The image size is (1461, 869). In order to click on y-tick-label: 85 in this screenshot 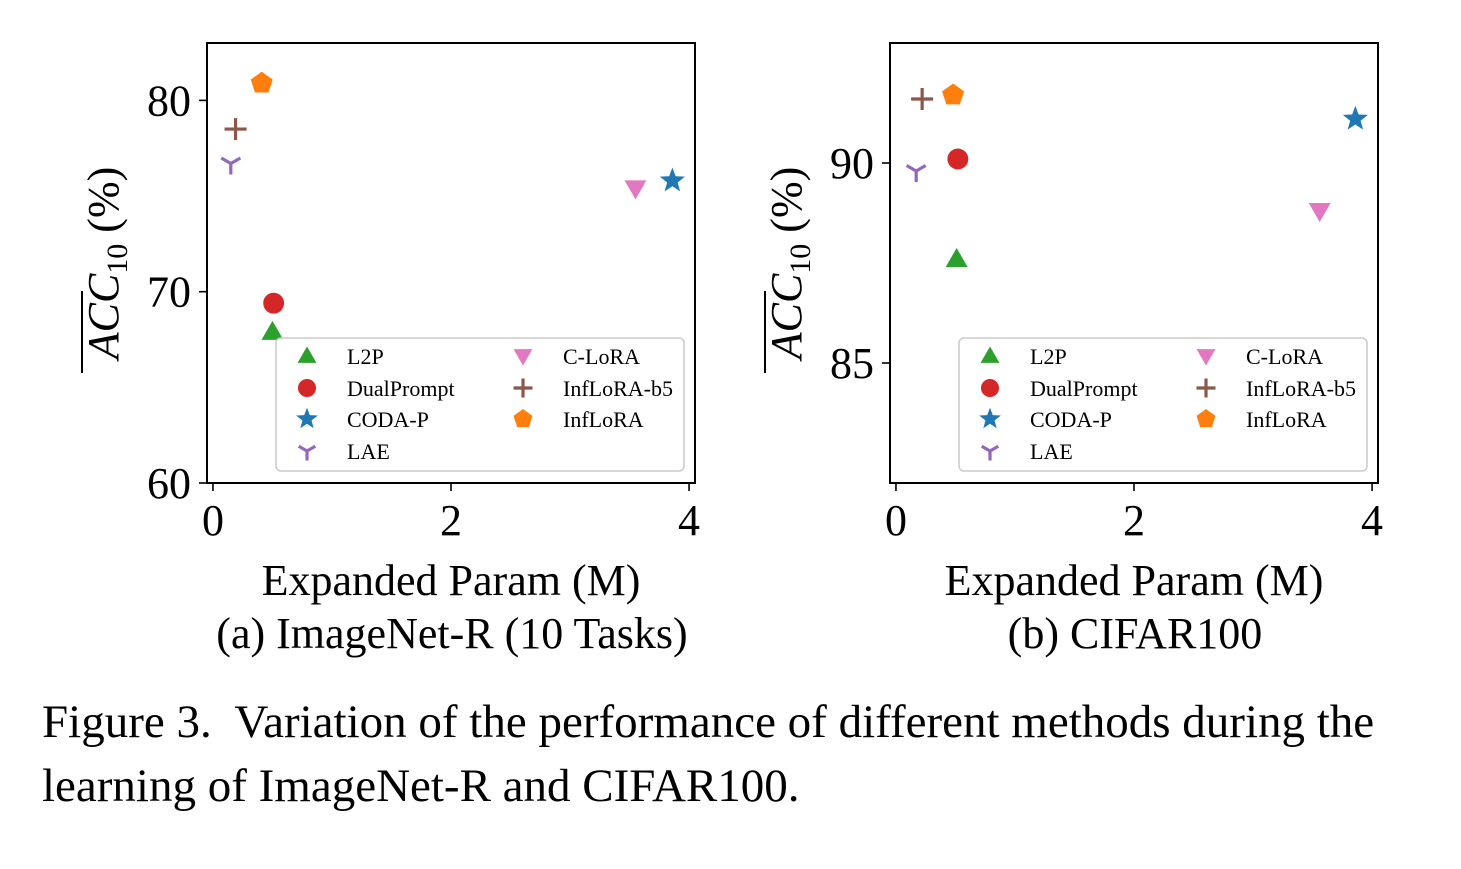, I will do `click(852, 363)`.